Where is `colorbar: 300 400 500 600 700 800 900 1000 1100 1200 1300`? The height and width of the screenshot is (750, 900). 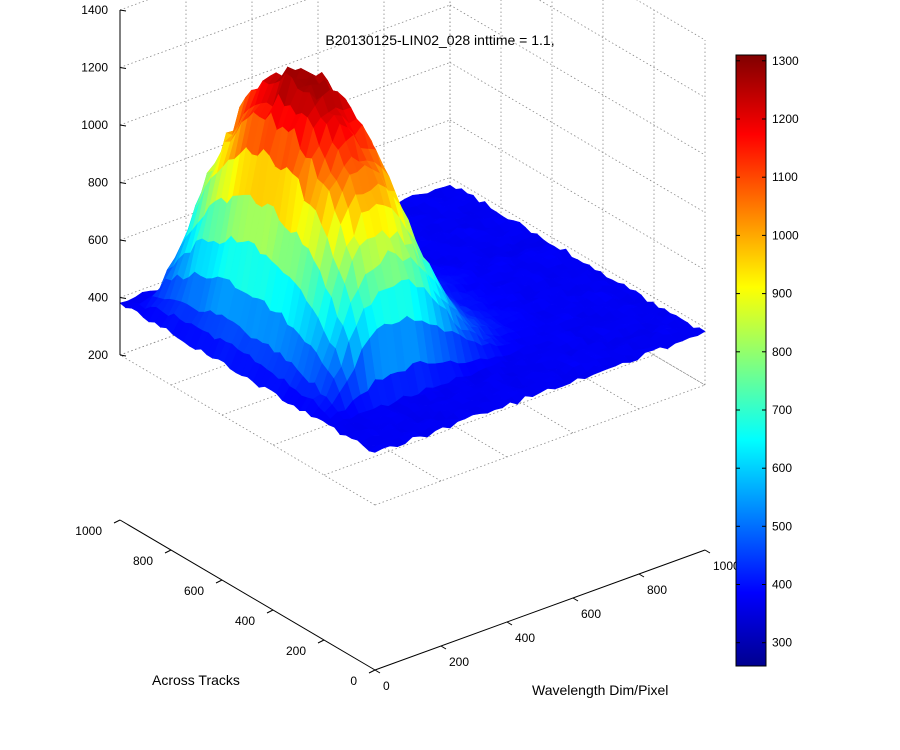 colorbar: 300 400 500 600 700 800 900 1000 1100 1200 1300 is located at coordinates (767, 360).